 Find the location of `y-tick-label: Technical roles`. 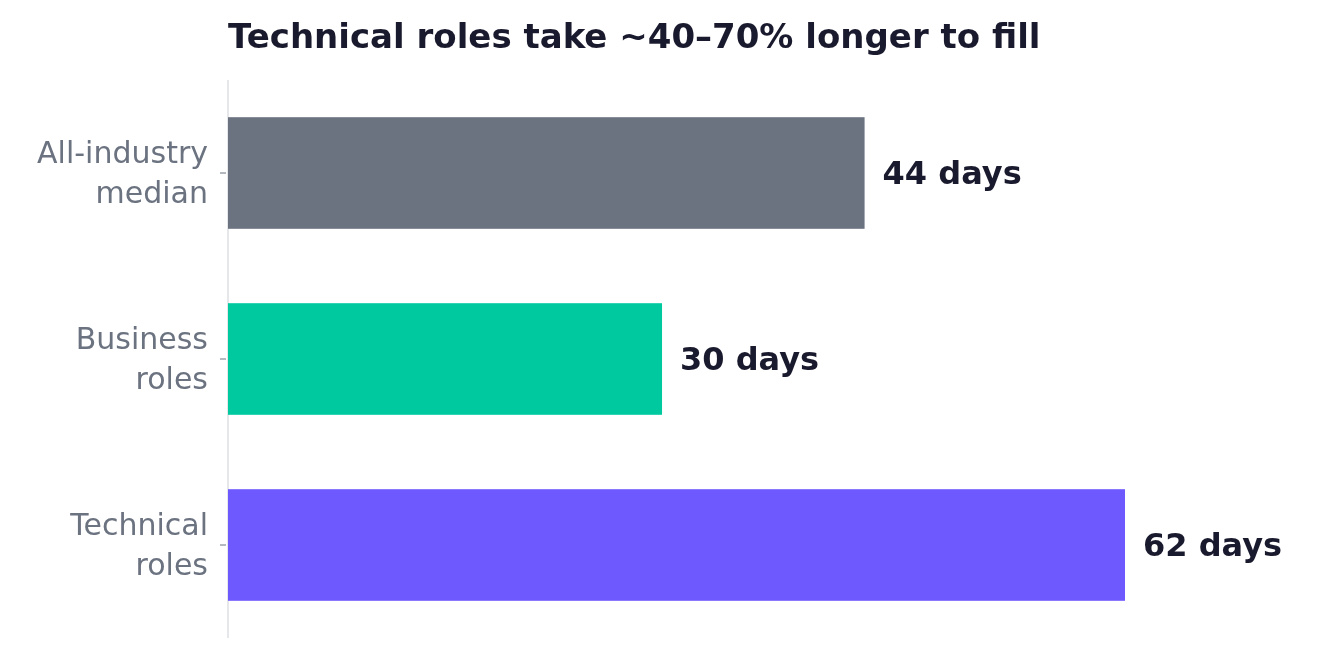

y-tick-label: Technical roles is located at coordinates (138, 544).